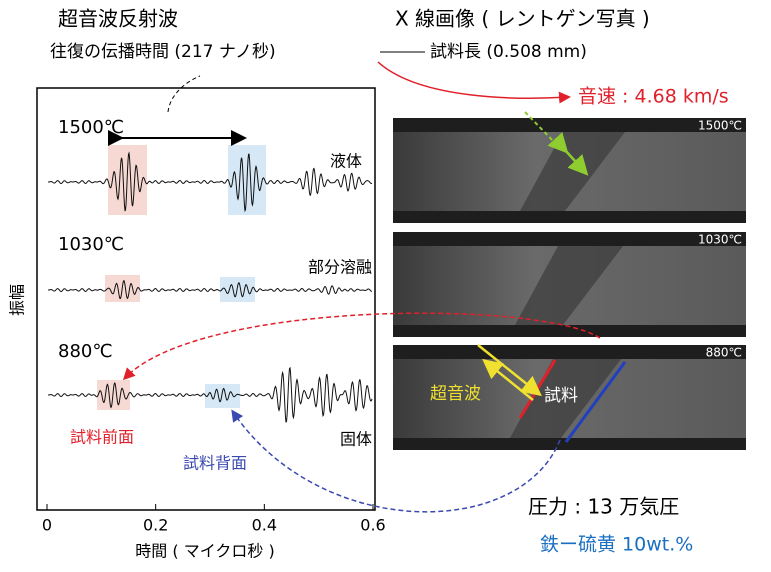 The width and height of the screenshot is (771, 572). Describe the element at coordinates (85, 351) in the screenshot. I see `temperature: 880℃` at that location.